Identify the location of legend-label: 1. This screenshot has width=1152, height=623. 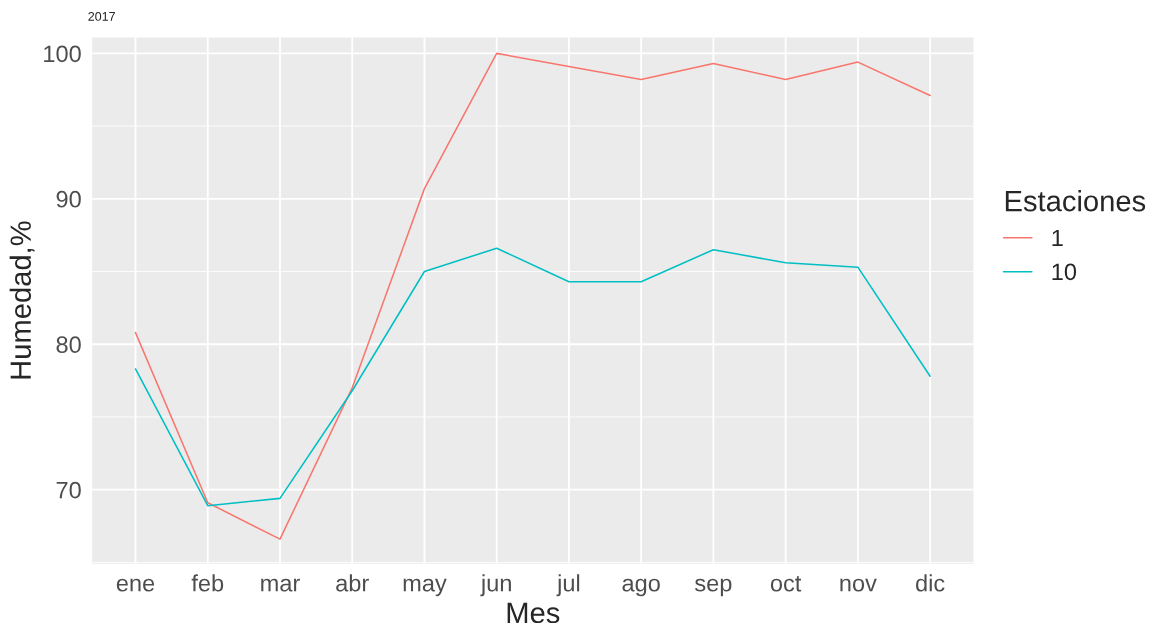
(1057, 238).